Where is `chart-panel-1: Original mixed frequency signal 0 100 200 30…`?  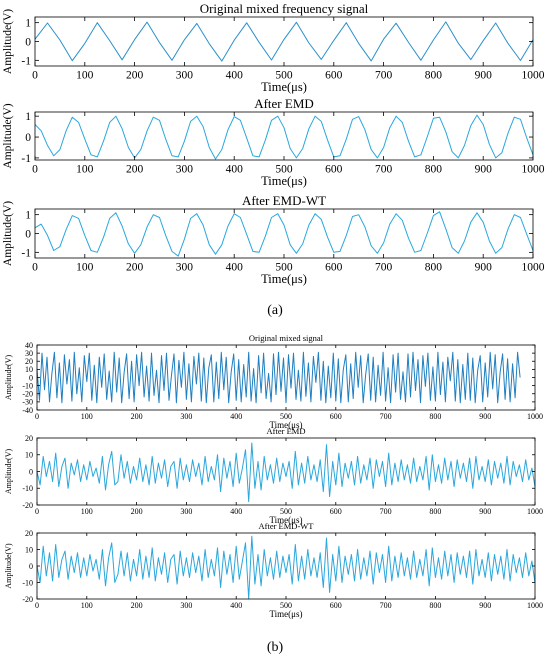 chart-panel-1: Original mixed frequency signal 0 100 200 30… is located at coordinates (273, 47).